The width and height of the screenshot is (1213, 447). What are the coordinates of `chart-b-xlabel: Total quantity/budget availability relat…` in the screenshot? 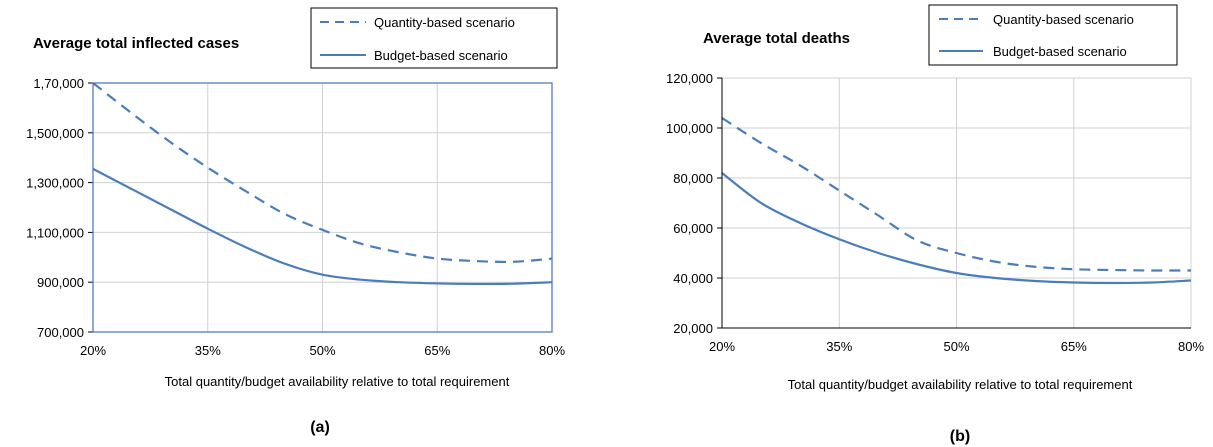 It's located at (960, 384).